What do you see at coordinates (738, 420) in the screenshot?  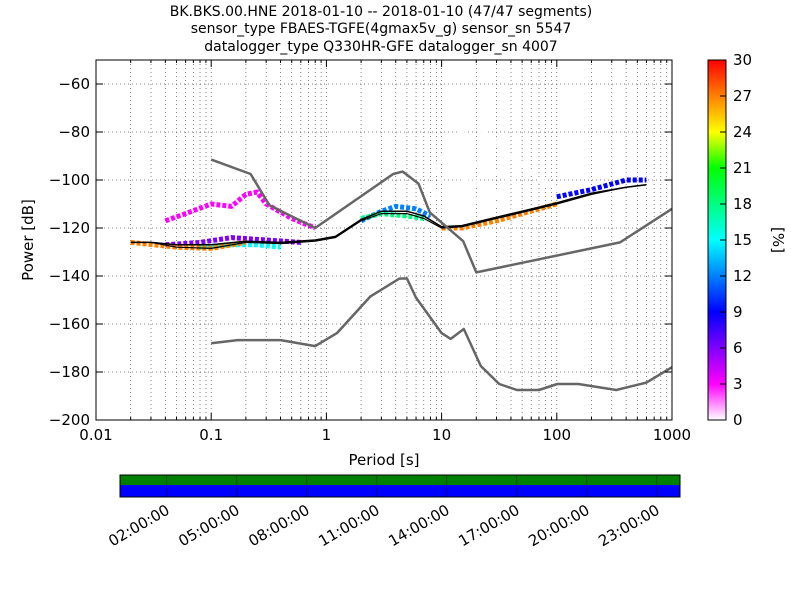 I see `colorbar-tick-label: 0` at bounding box center [738, 420].